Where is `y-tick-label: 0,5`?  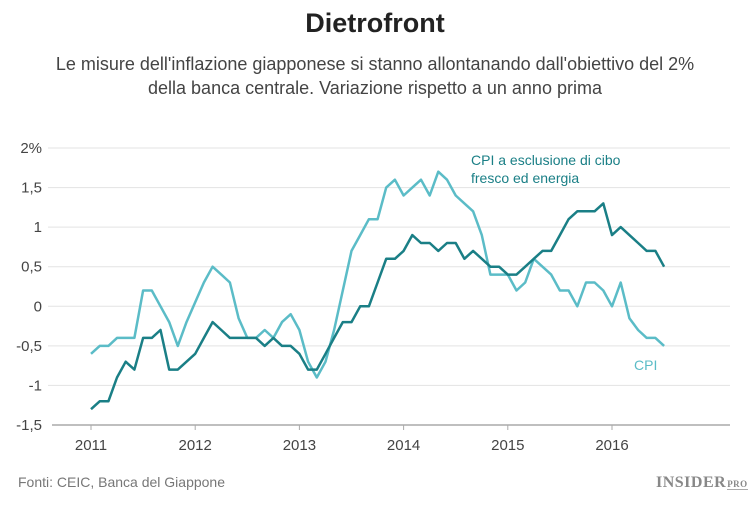 y-tick-label: 0,5 is located at coordinates (31, 267).